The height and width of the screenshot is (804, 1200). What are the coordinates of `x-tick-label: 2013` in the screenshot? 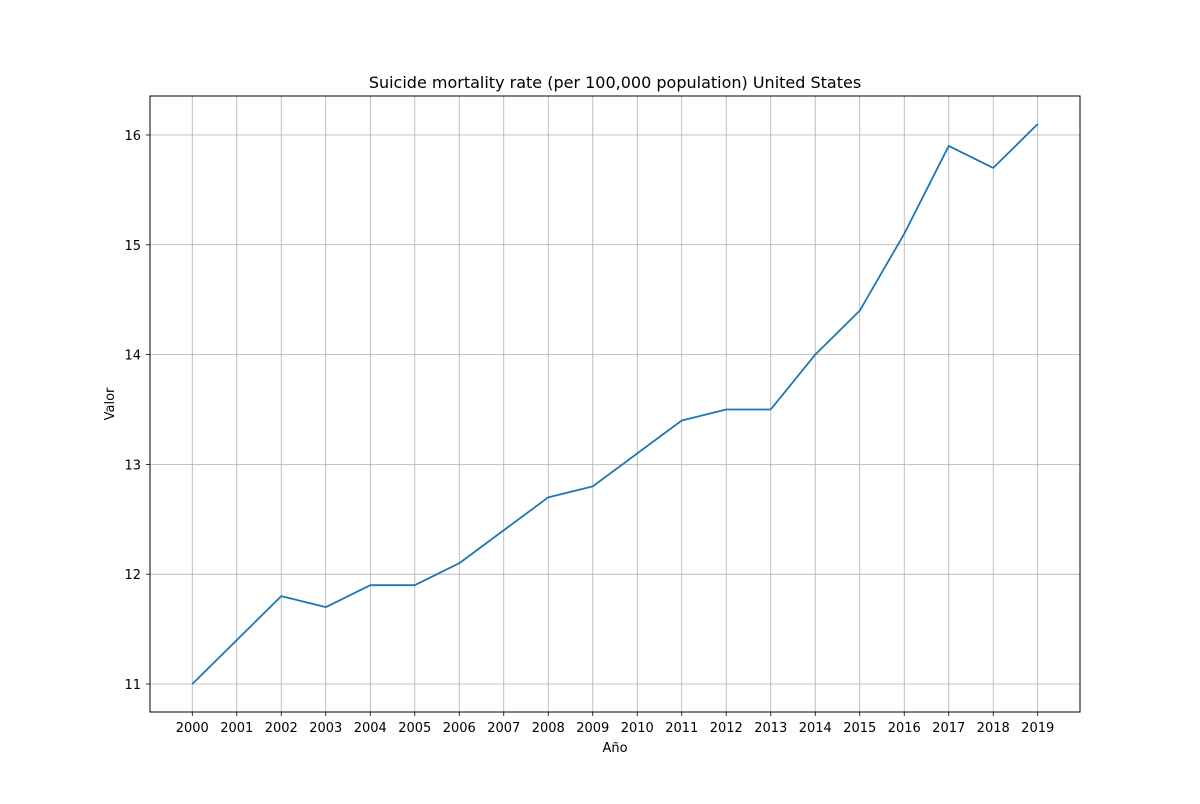 It's located at (770, 728).